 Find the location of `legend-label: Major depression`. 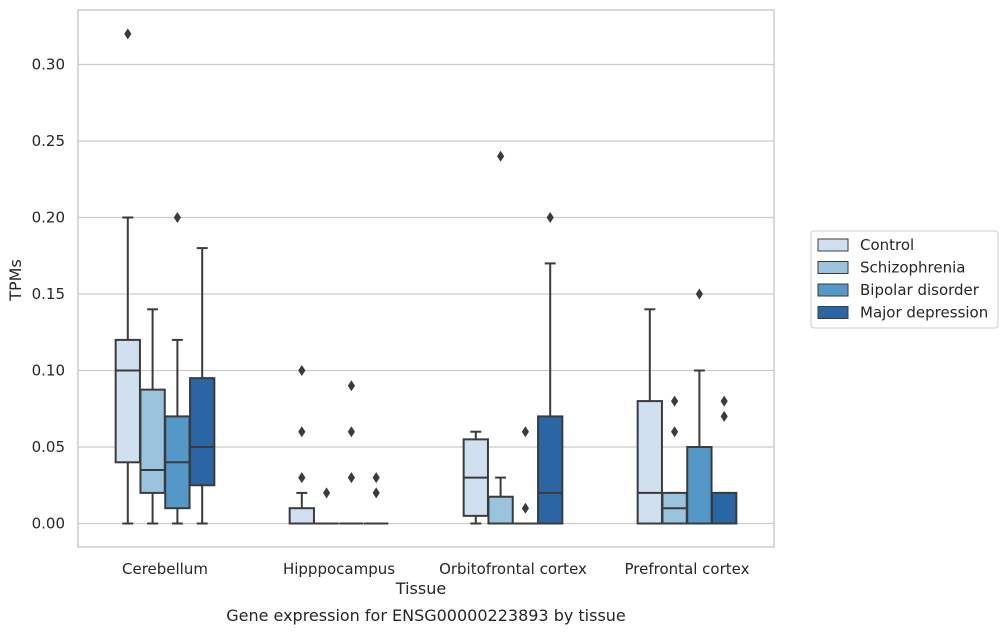

legend-label: Major depression is located at coordinates (924, 313).